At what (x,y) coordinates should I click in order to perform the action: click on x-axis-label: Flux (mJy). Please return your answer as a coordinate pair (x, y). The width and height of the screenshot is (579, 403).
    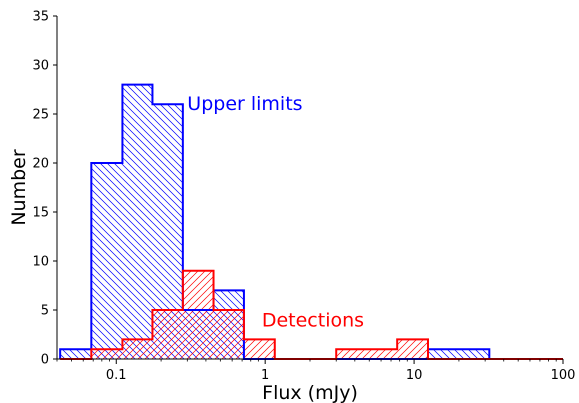
    Looking at the image, I should click on (310, 392).